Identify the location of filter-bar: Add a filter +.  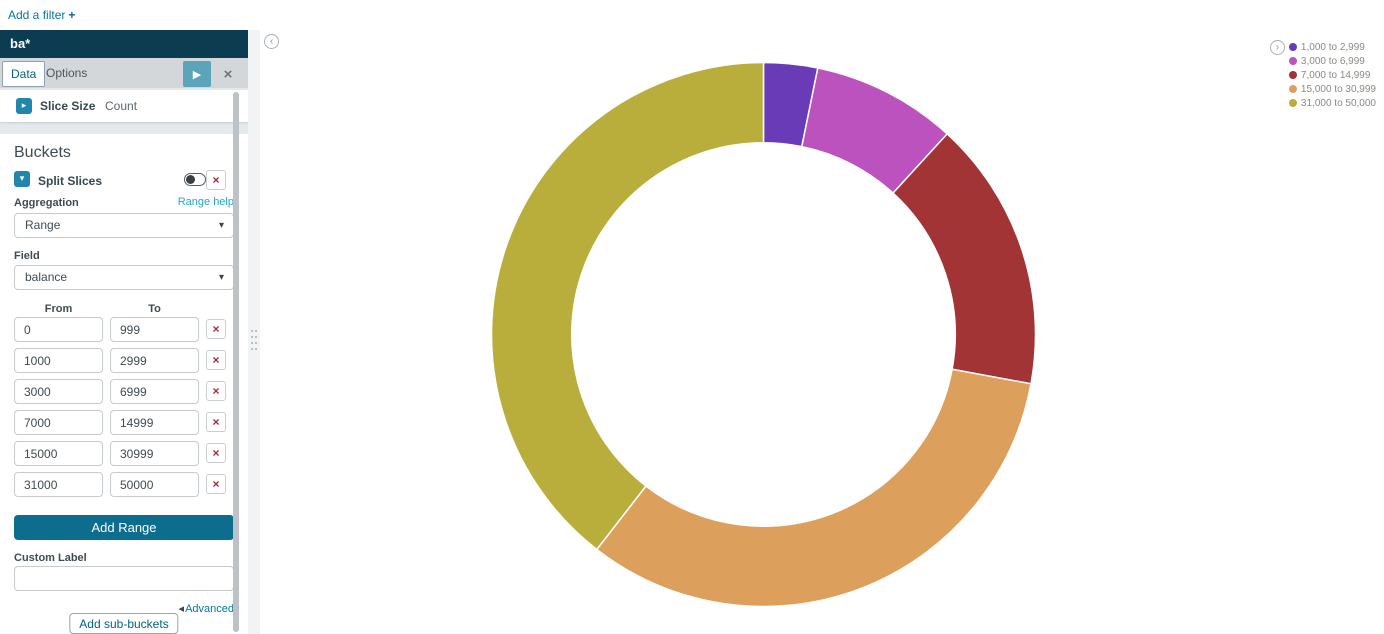
(692, 15).